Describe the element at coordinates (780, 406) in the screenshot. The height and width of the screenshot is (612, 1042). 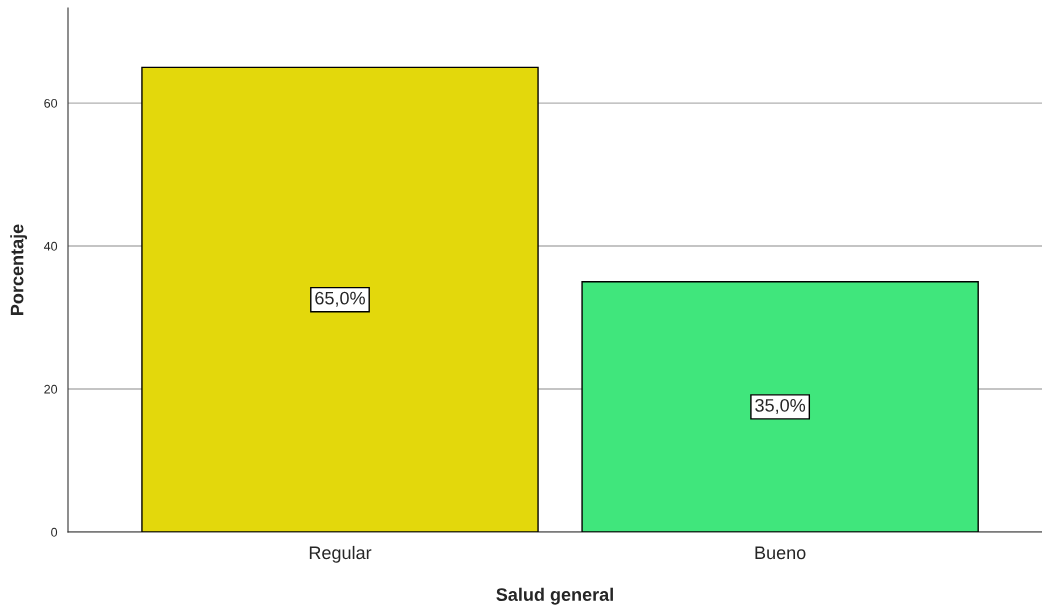
I see `data-label: 35,0%` at that location.